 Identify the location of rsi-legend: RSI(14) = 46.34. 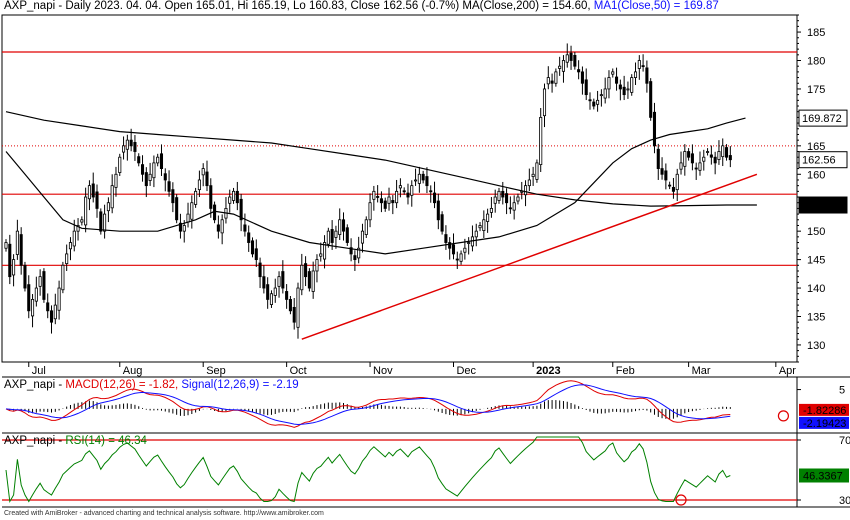
(106, 441).